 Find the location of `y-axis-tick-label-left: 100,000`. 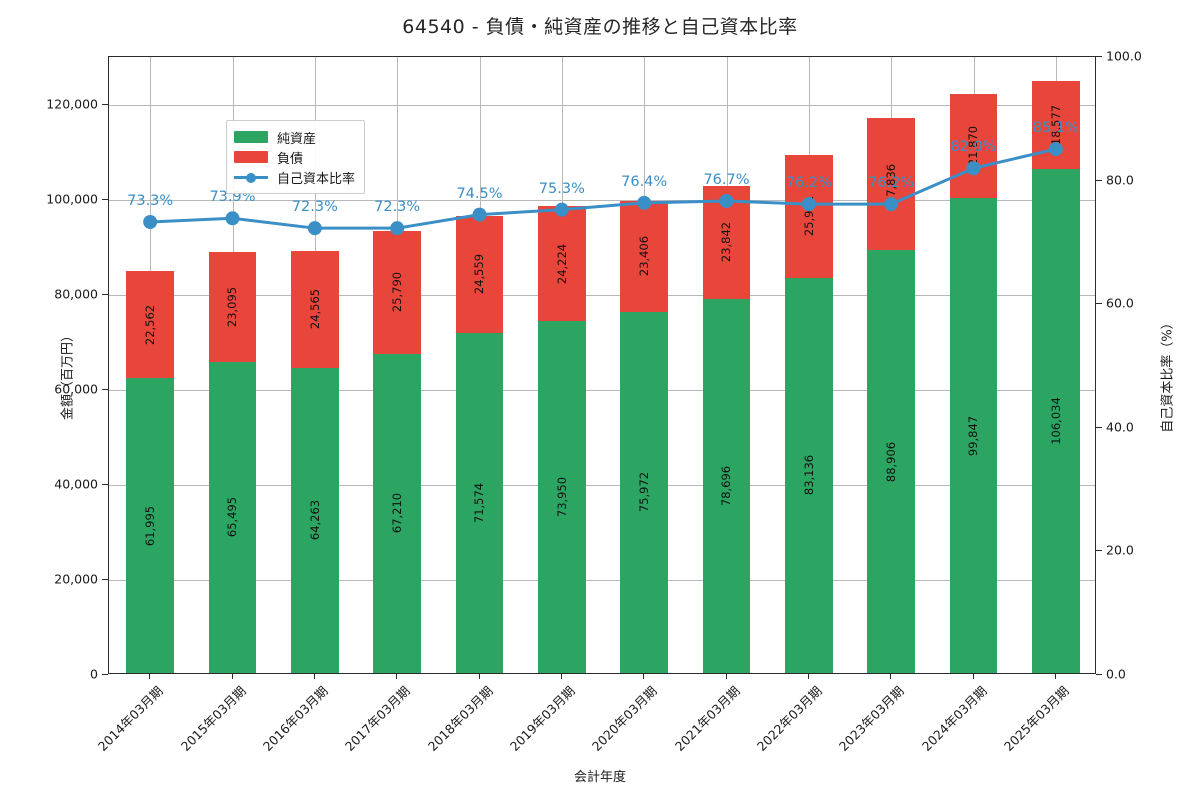

y-axis-tick-label-left: 100,000 is located at coordinates (72, 199).